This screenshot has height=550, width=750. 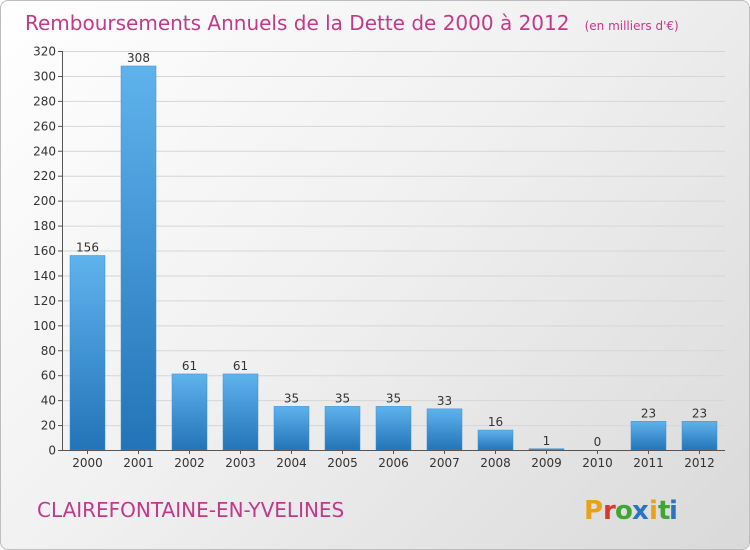 What do you see at coordinates (44, 201) in the screenshot?
I see `y-tick-label: 200` at bounding box center [44, 201].